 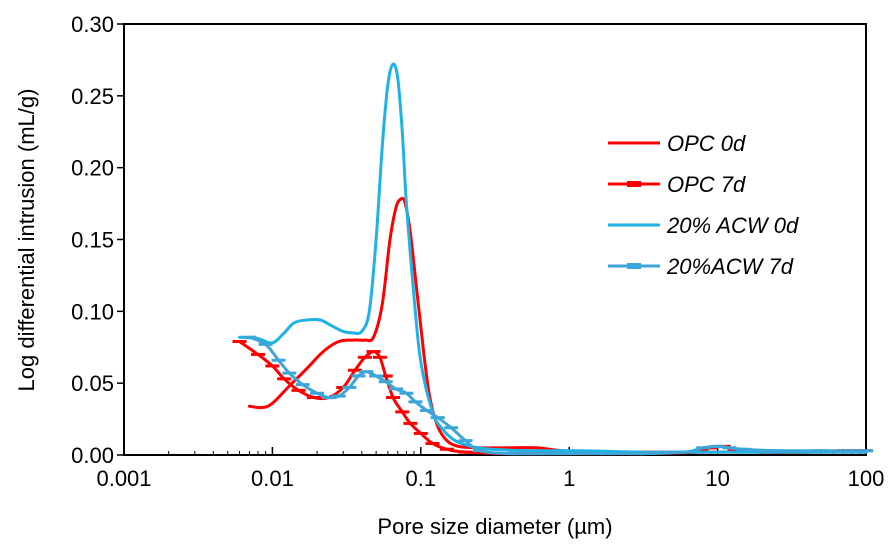 I want to click on y-tick-label: 0.05, so click(x=92, y=383).